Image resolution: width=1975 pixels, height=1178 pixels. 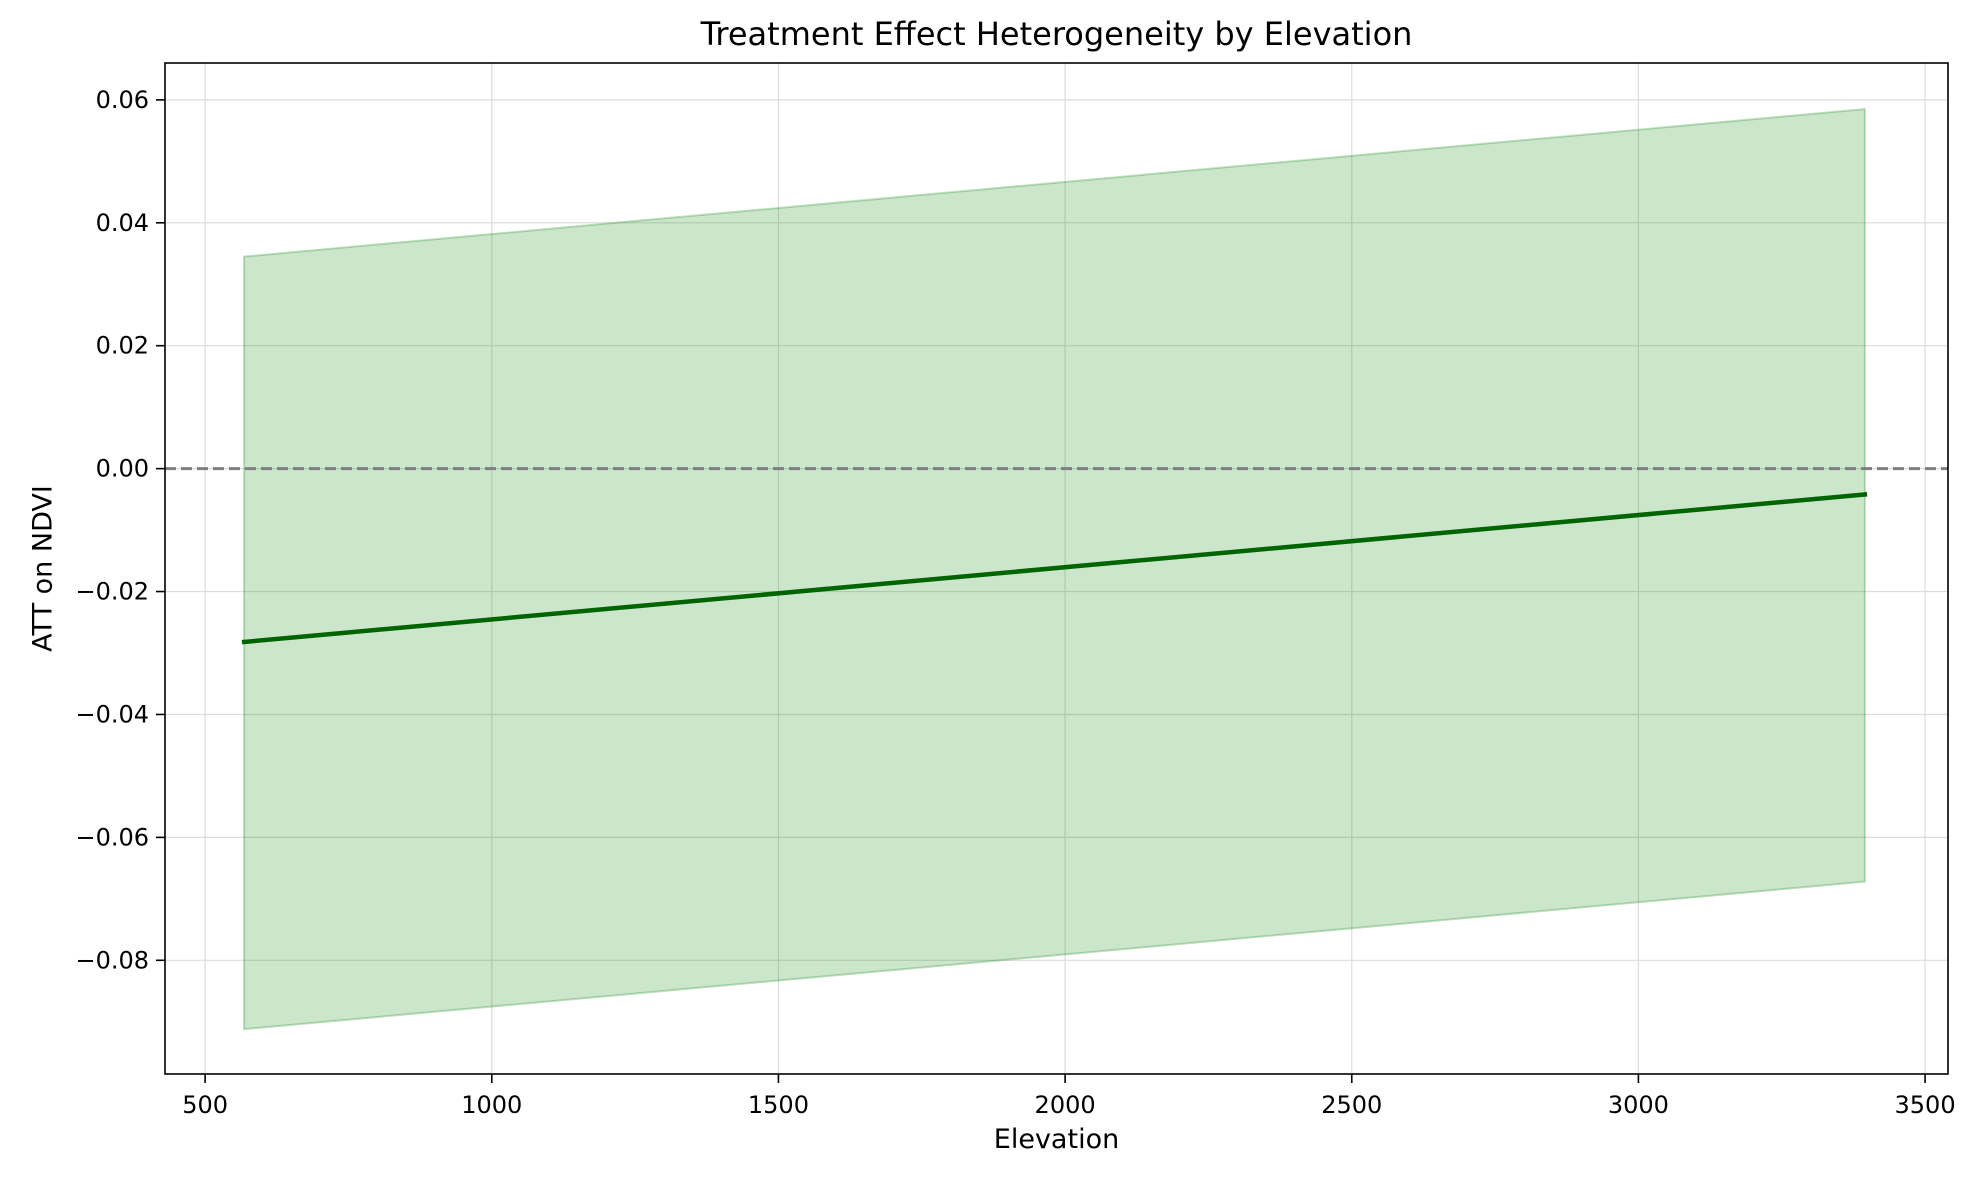 What do you see at coordinates (42, 568) in the screenshot?
I see `y-axis-label: ATT on NDVI` at bounding box center [42, 568].